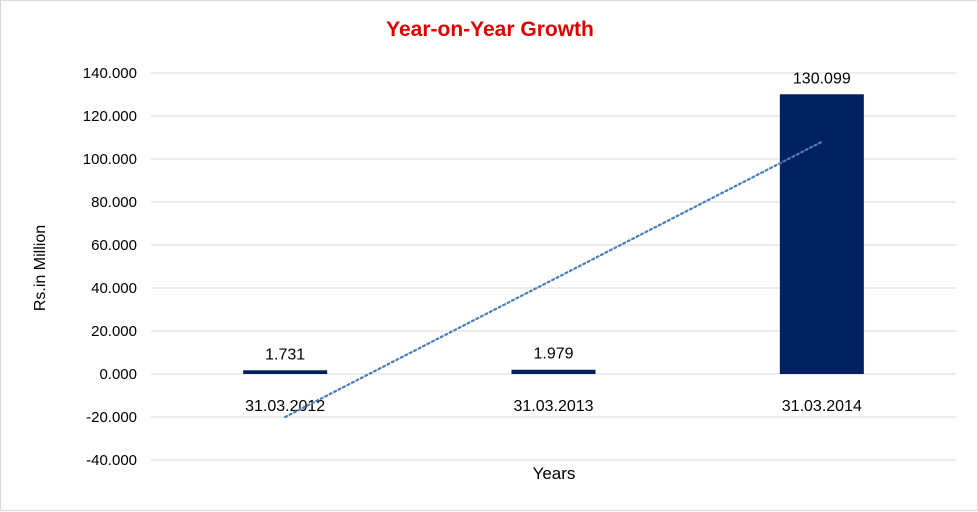 The width and height of the screenshot is (978, 512). Describe the element at coordinates (110, 159) in the screenshot. I see `y-tick-label: 100.000` at that location.